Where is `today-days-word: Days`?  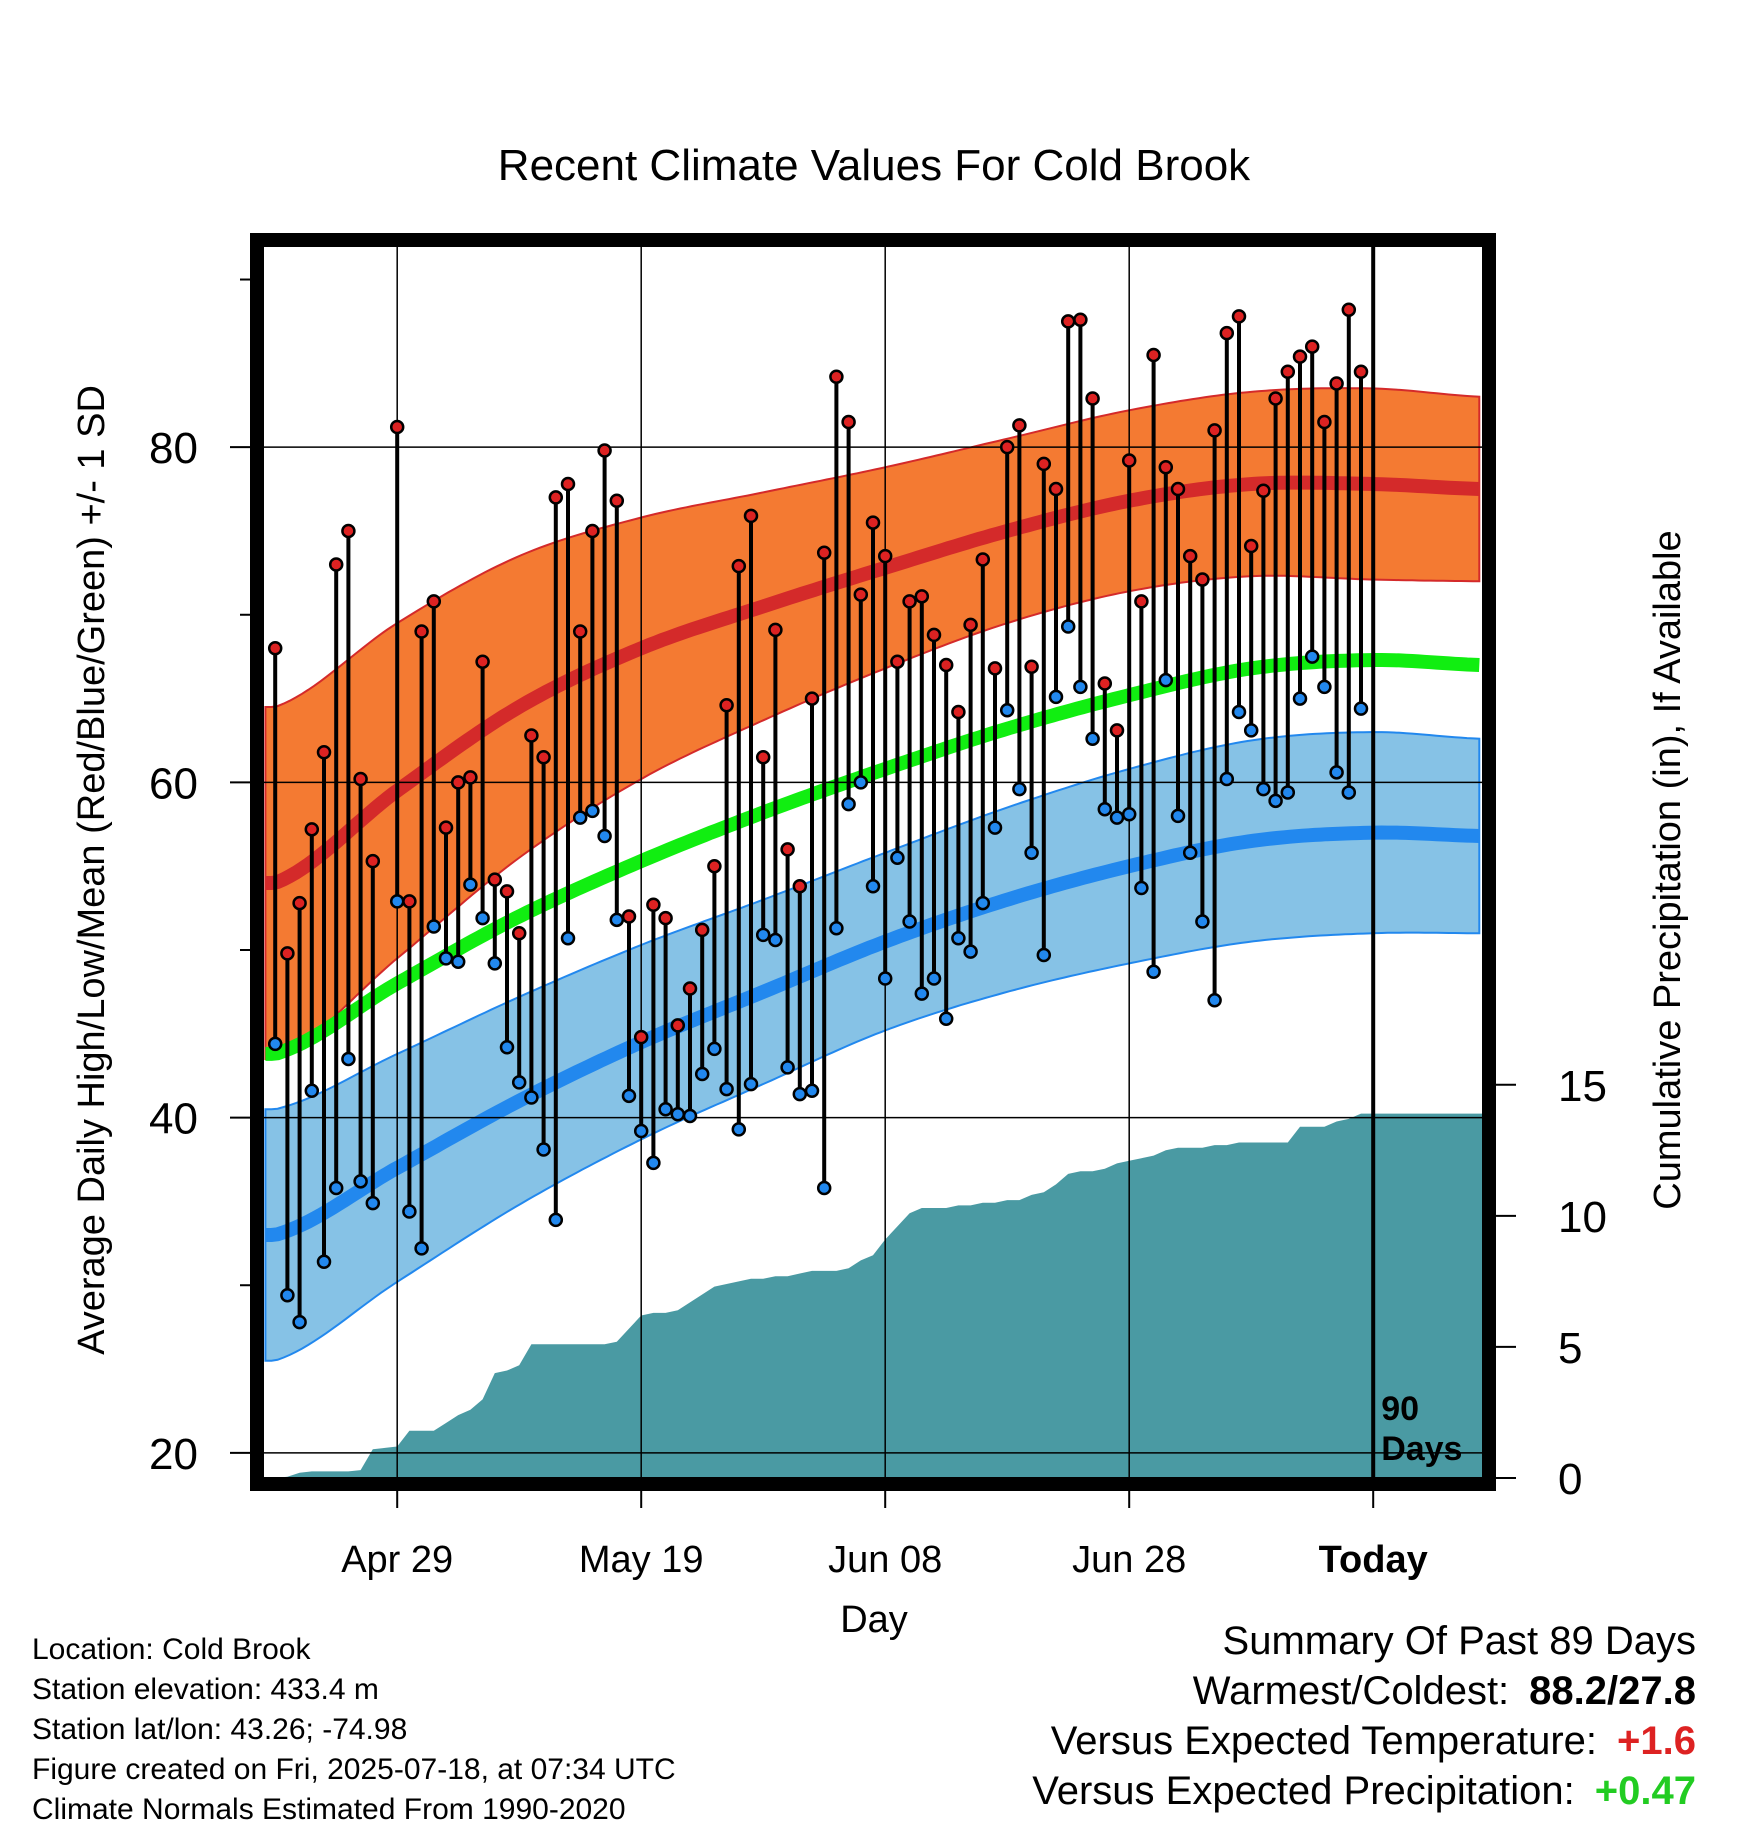 today-days-word: Days is located at coordinates (1421, 1449).